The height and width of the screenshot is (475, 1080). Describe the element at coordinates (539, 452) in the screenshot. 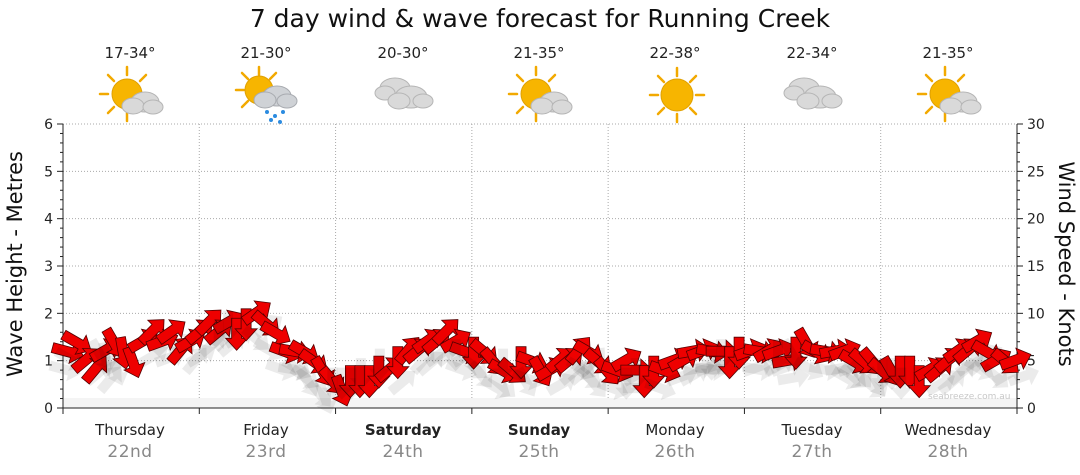

I see `day-date-sunday: 25th` at that location.